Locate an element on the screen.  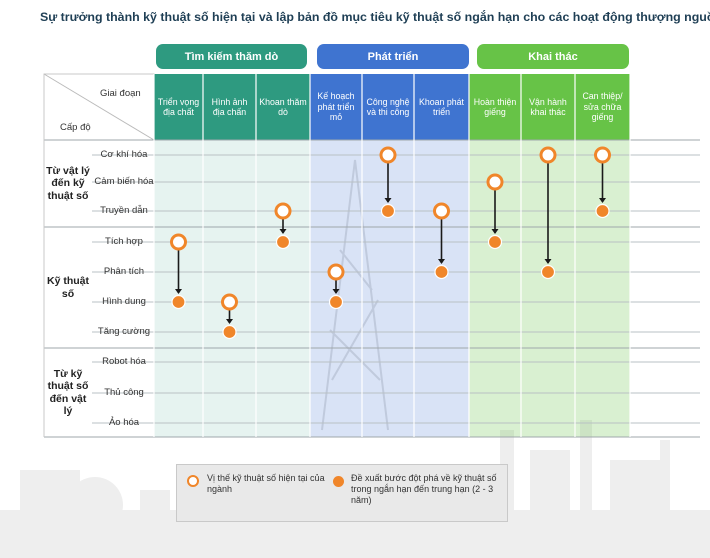
stage-label: Công nghệ và thi công is located at coordinates (388, 107).